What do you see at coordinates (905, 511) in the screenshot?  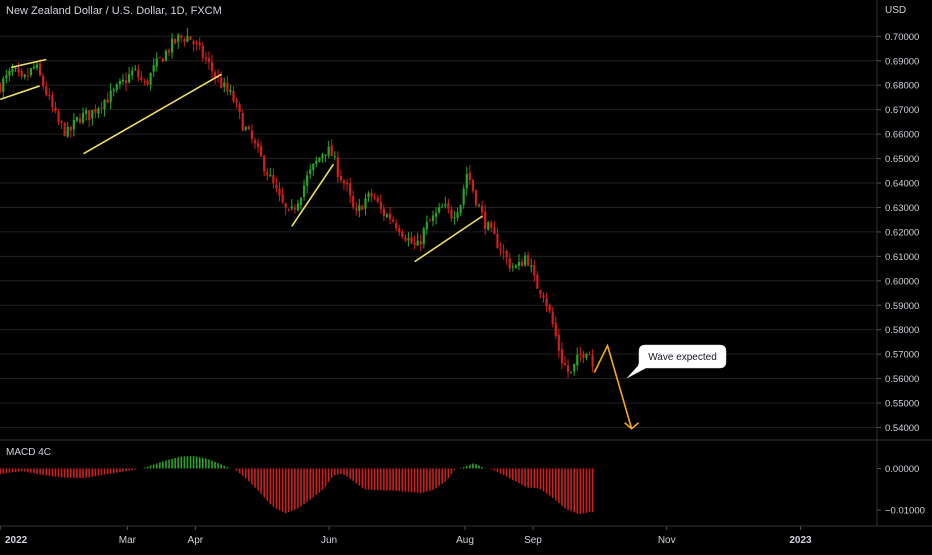 I see `macd-tick-label: −0.01000` at bounding box center [905, 511].